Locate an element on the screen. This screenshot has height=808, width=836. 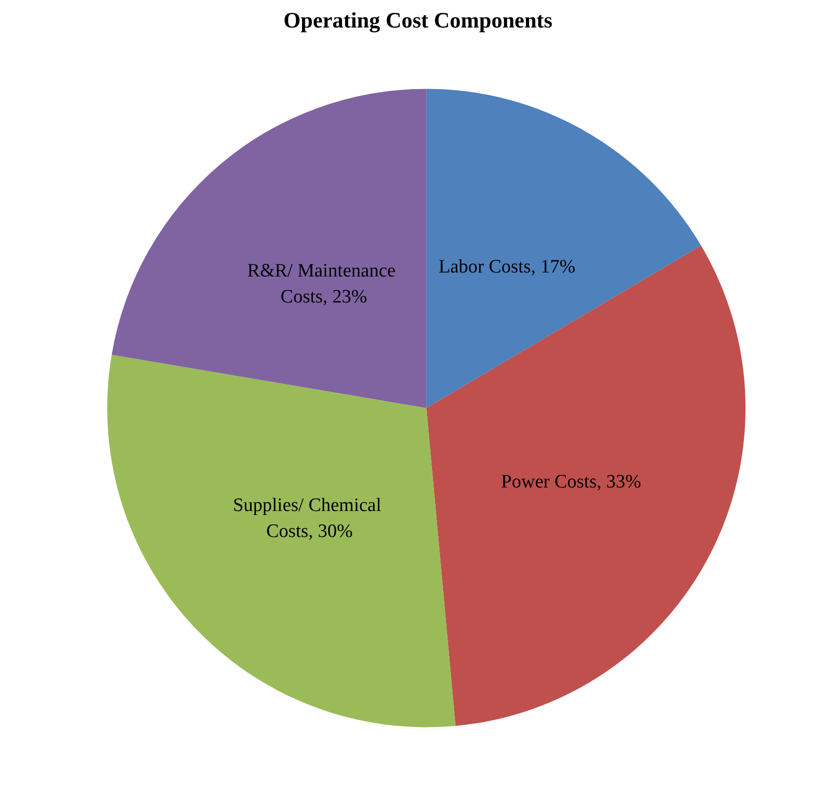
slice-label: Power Costs, 33% is located at coordinates (571, 482).